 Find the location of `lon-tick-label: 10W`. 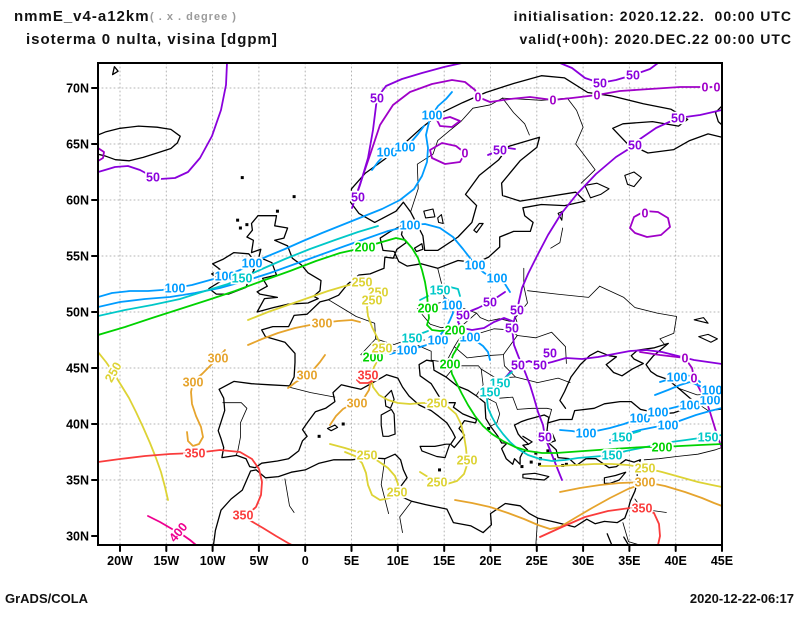

lon-tick-label: 10W is located at coordinates (213, 561).